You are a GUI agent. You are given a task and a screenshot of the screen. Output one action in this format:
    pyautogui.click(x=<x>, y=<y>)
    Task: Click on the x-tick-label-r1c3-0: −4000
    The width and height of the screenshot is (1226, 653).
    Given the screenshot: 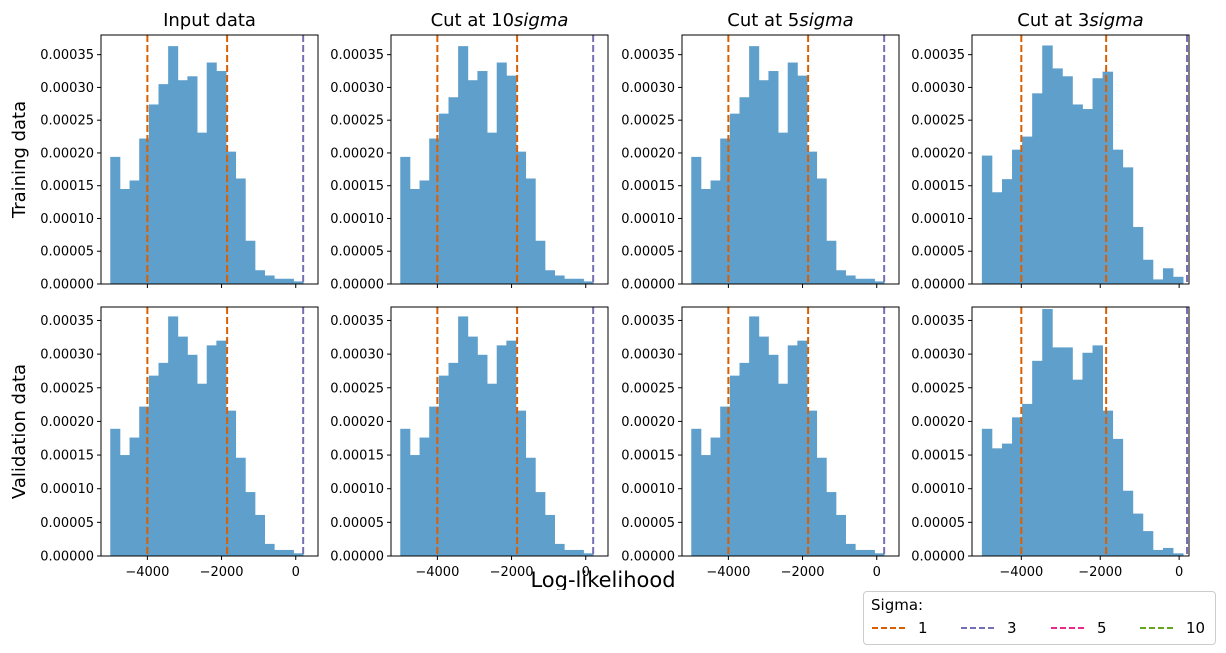 What is the action you would take?
    pyautogui.click(x=1021, y=572)
    